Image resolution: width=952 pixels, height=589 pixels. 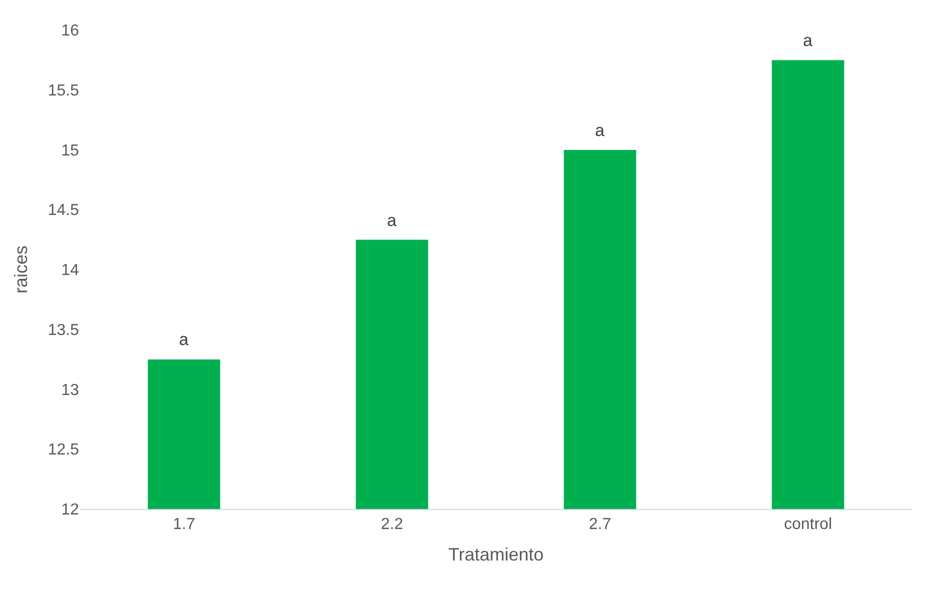 What do you see at coordinates (184, 525) in the screenshot?
I see `x-tick-label: 1.7` at bounding box center [184, 525].